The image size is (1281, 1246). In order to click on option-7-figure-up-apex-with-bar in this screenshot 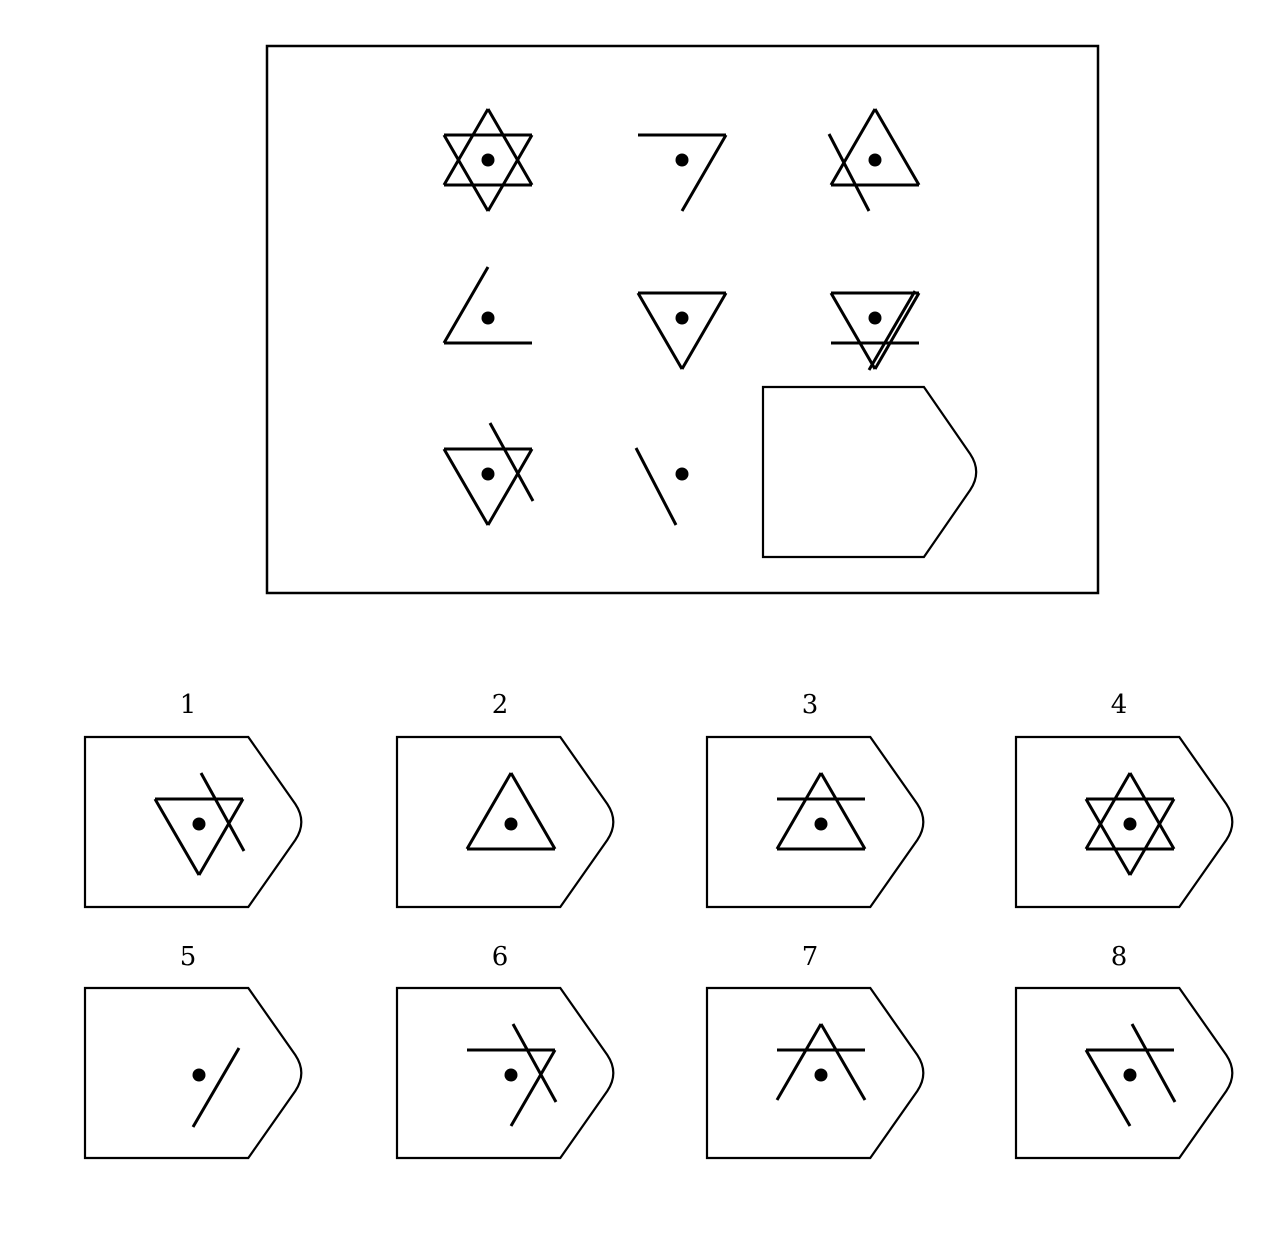, I will do `click(821, 1062)`.